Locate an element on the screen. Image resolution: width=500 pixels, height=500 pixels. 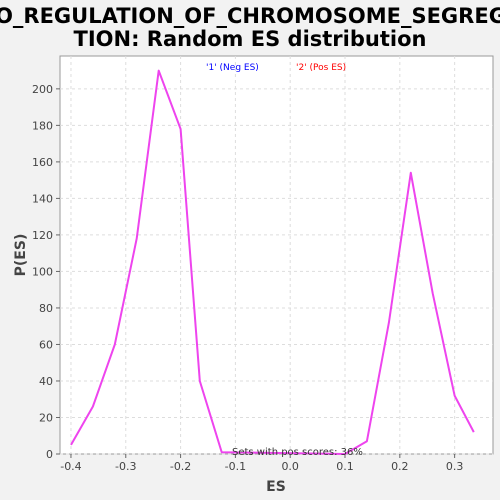
x-tick-label: -0.2 is located at coordinates (180, 466).